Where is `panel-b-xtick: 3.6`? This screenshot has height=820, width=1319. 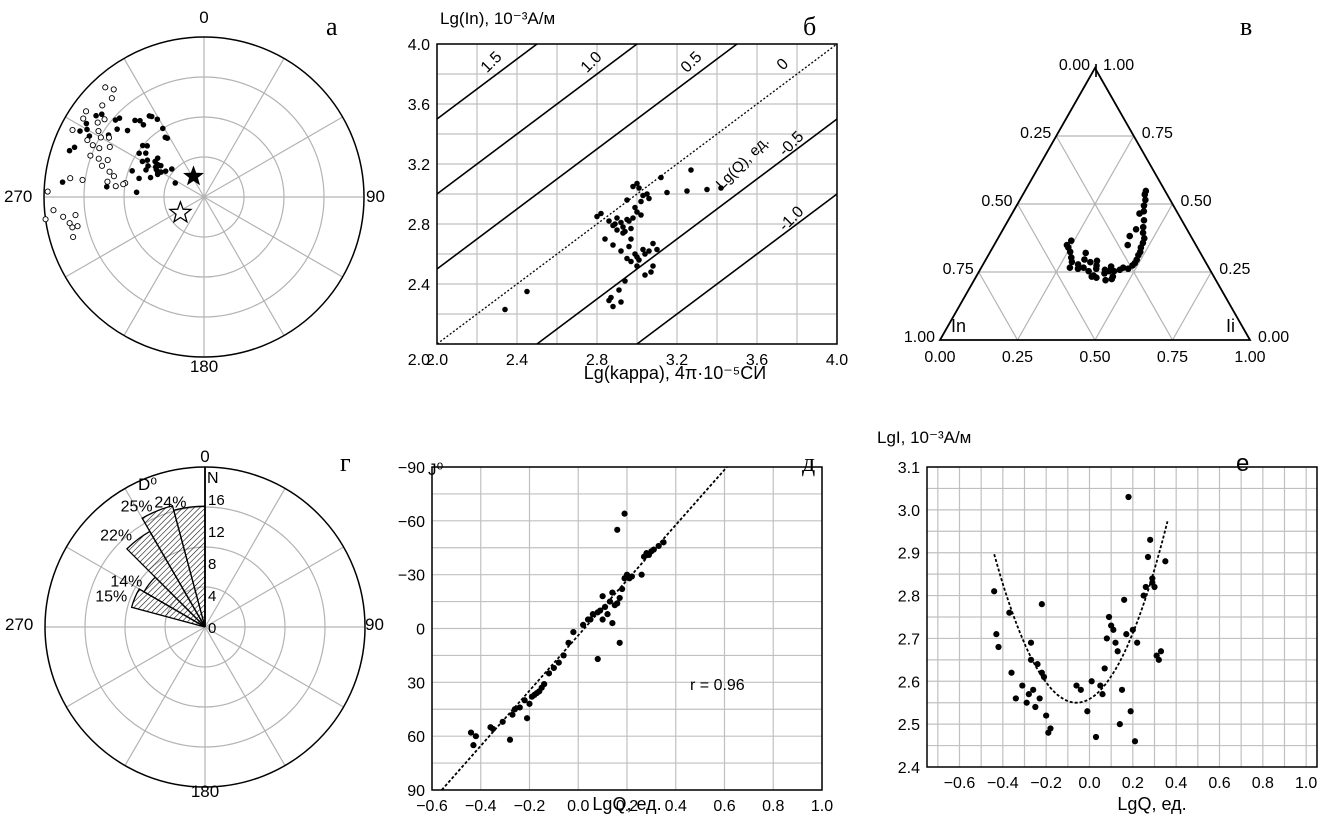 panel-b-xtick: 3.6 is located at coordinates (757, 360).